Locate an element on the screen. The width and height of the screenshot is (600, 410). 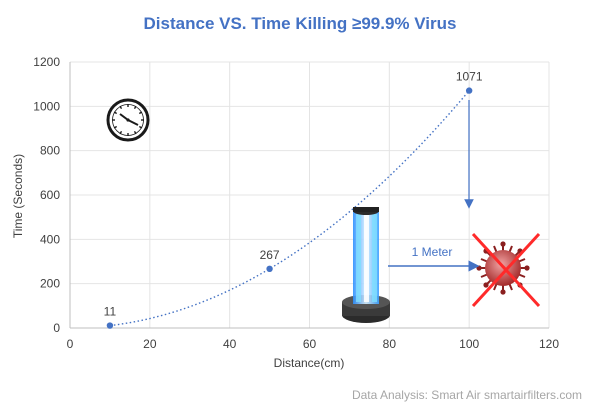
y-tick-label: 800 is located at coordinates (50, 151).